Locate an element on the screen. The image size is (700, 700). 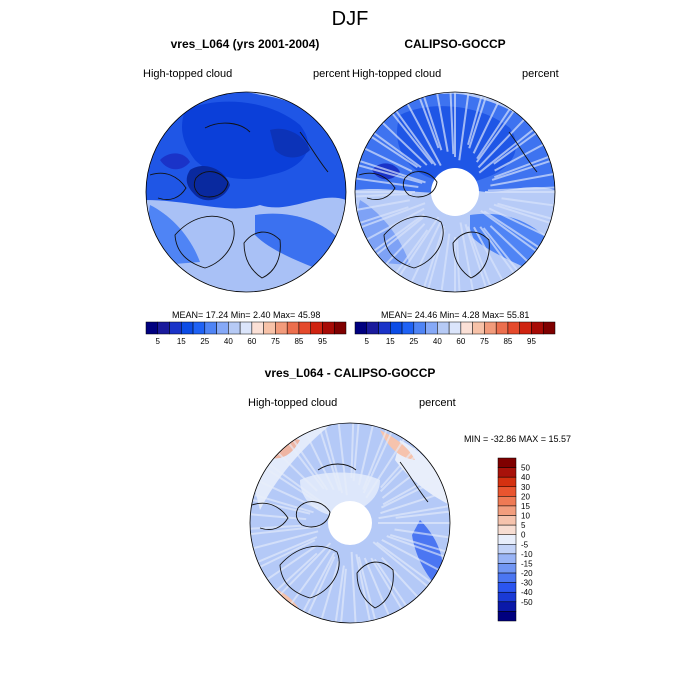
colorbar-tick-label: 50 is located at coordinates (525, 468).